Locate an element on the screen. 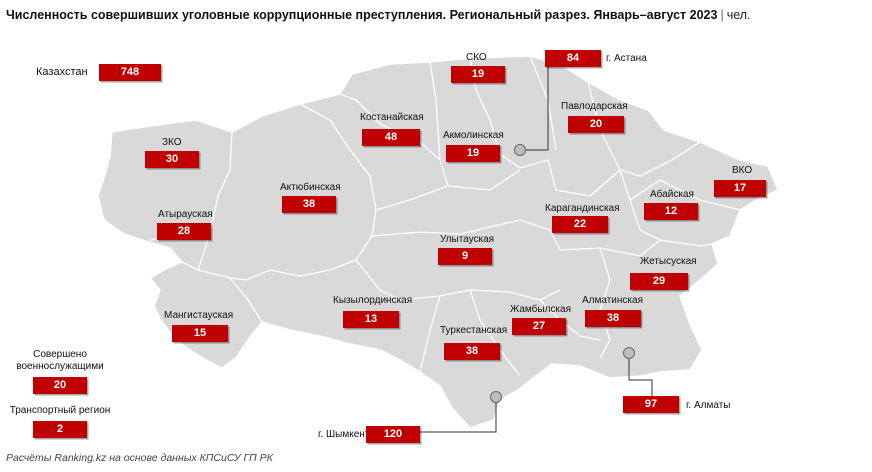  atyrau-label: Атырауская is located at coordinates (185, 214).